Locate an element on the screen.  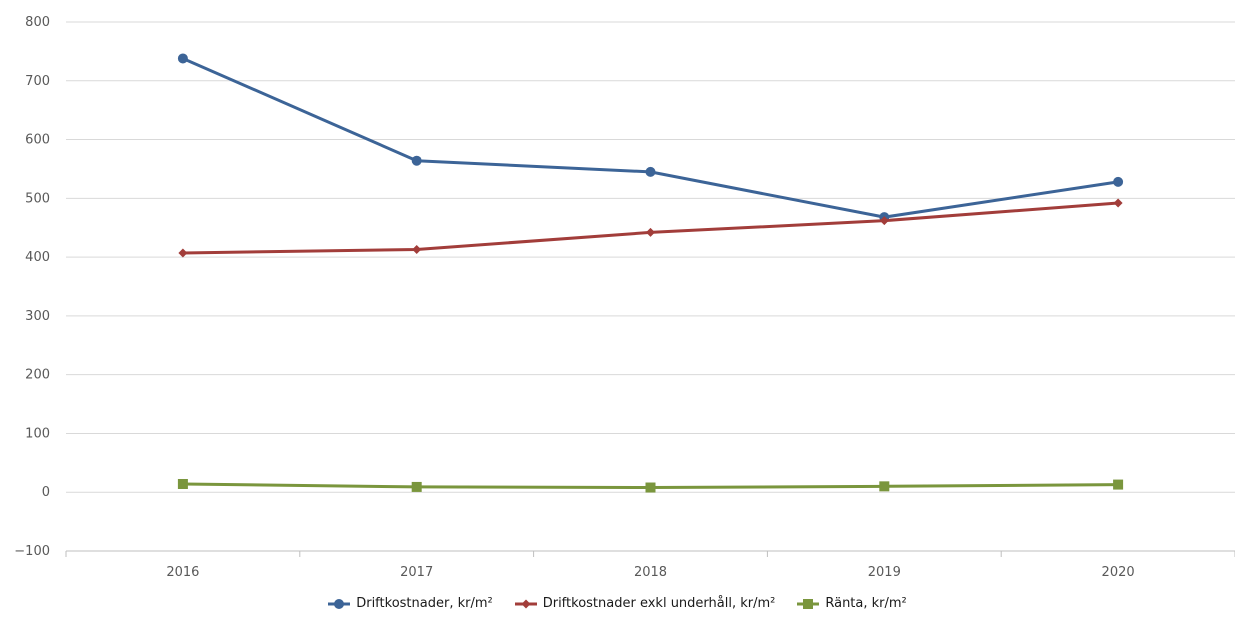
legend-label: Driftkostnader, kr/m² is located at coordinates (424, 603).